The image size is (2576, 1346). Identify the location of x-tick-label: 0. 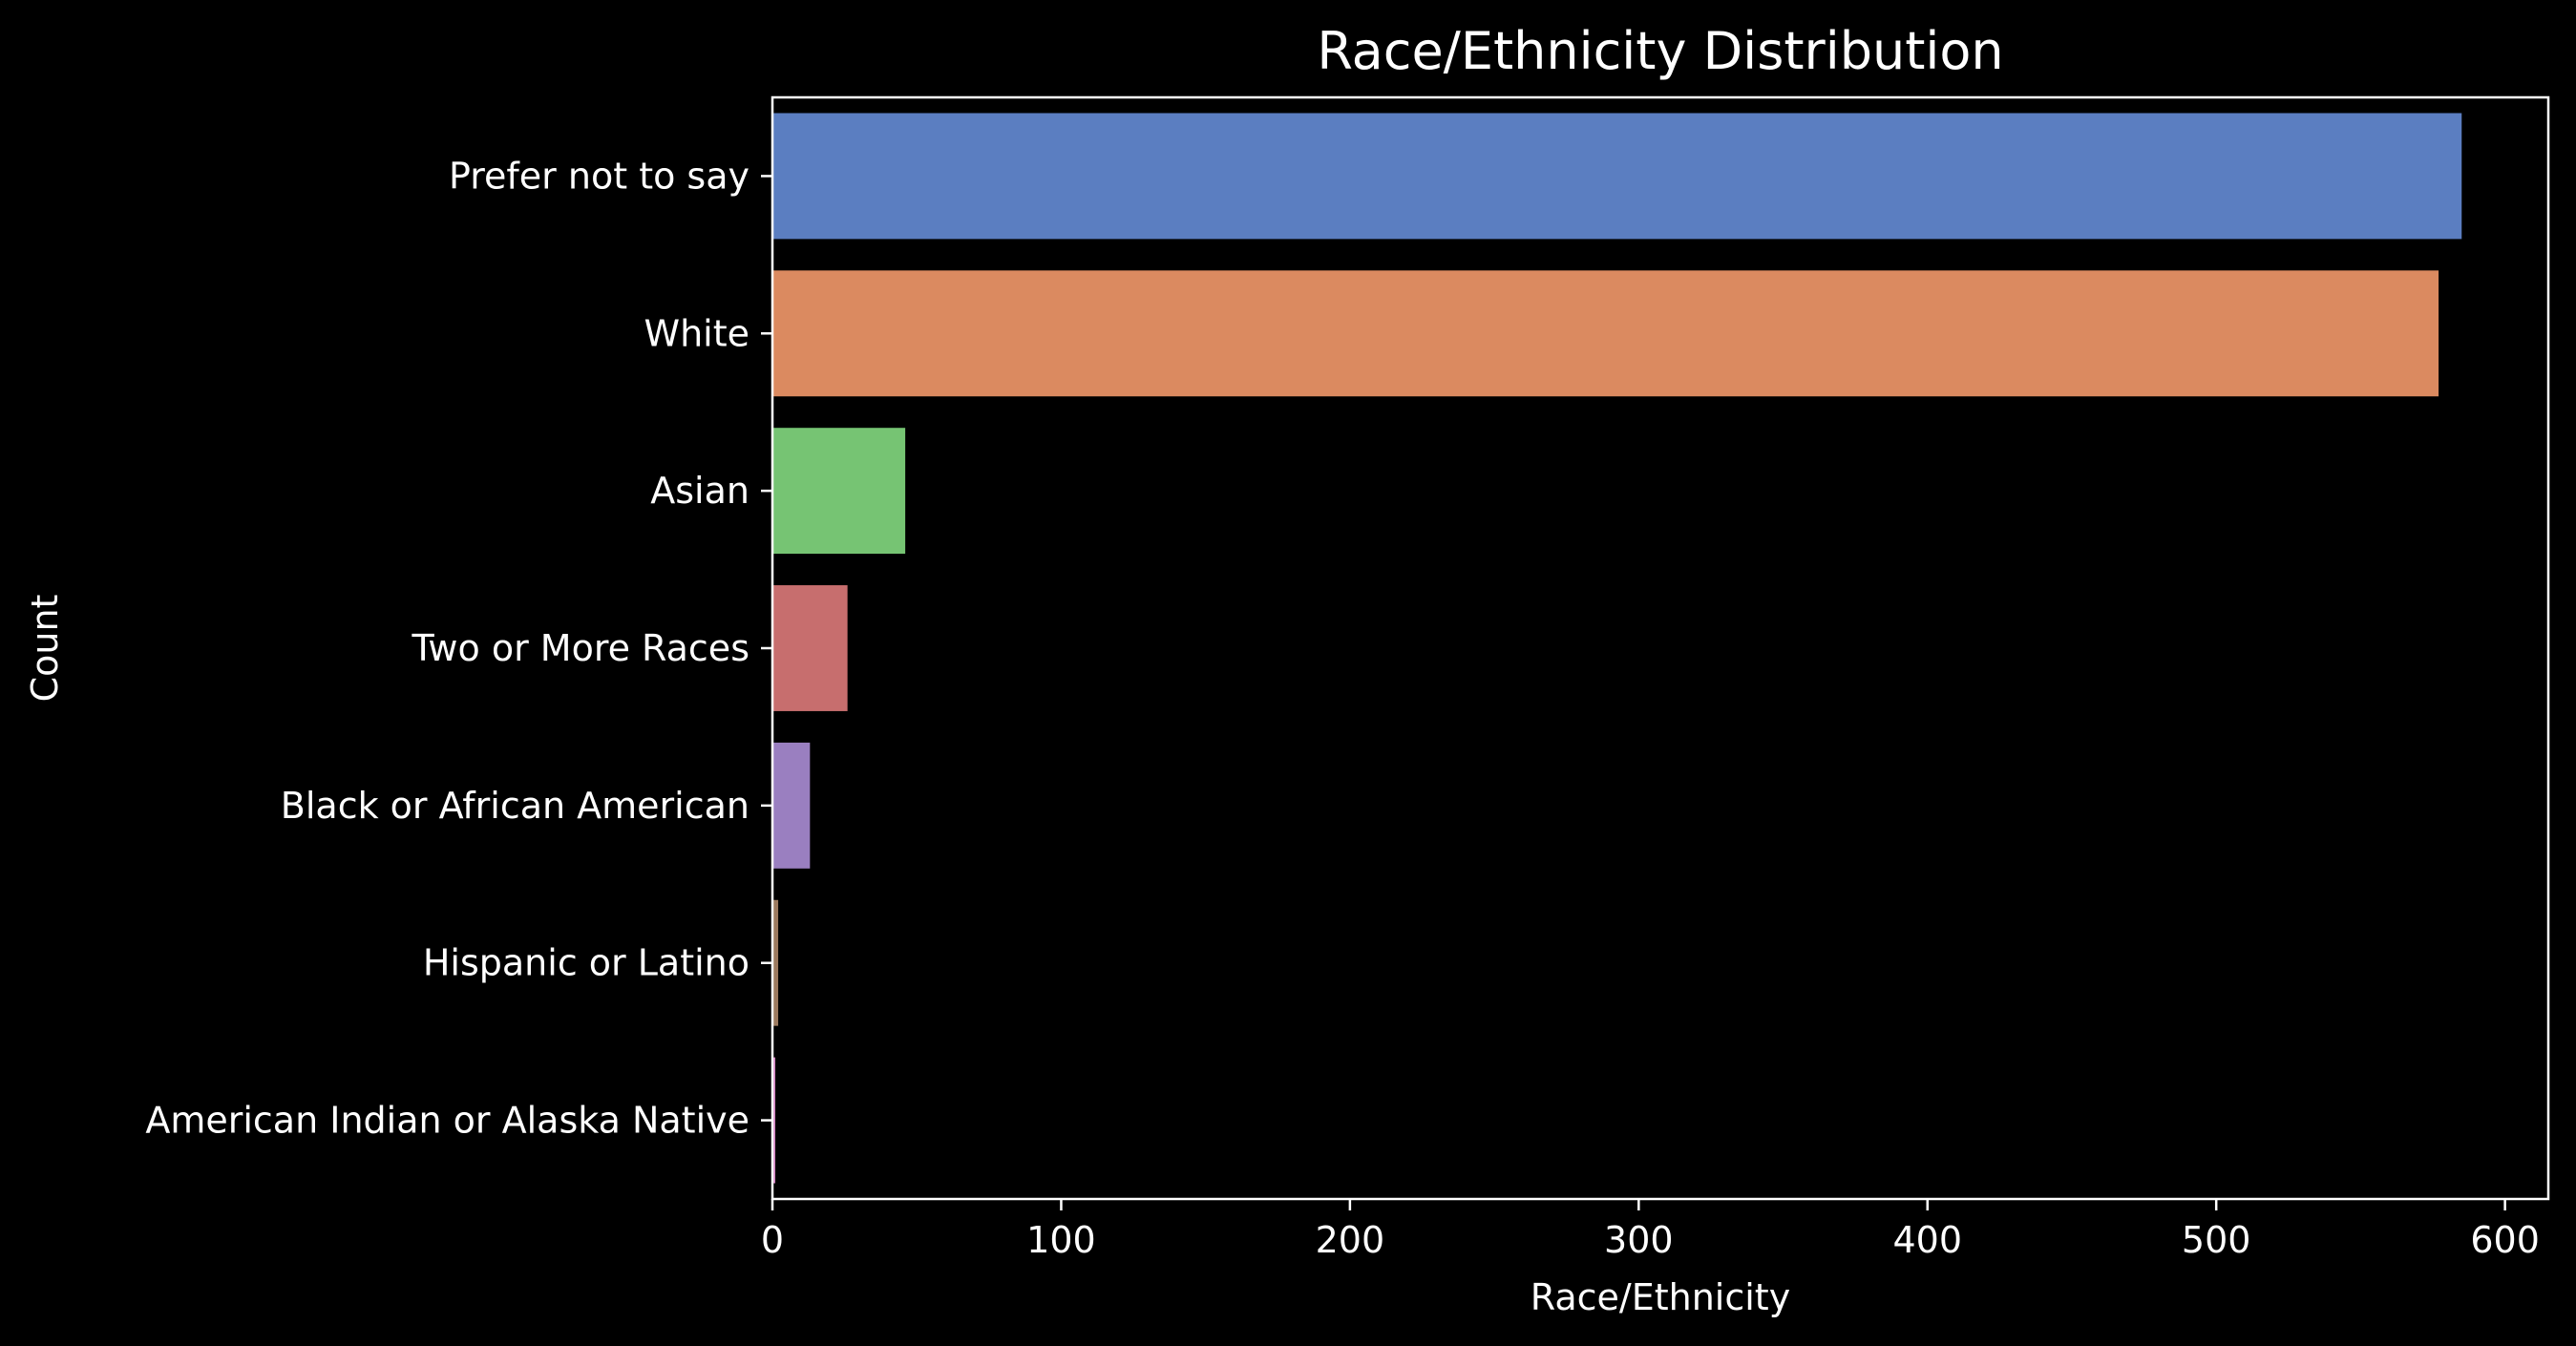
(772, 1240).